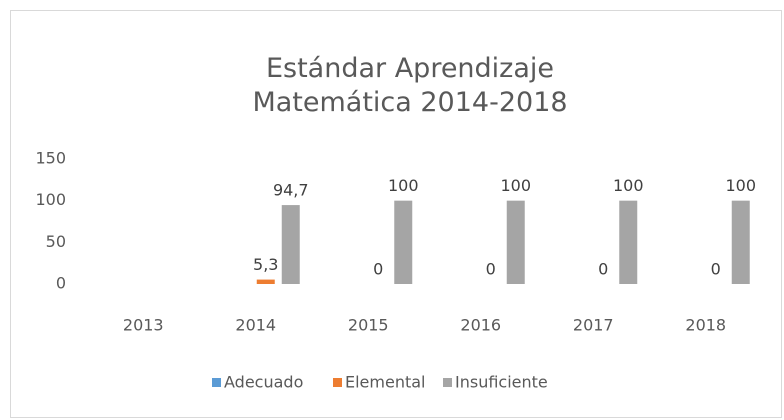 This screenshot has width=784, height=420. What do you see at coordinates (291, 190) in the screenshot?
I see `value-label: 94,7` at bounding box center [291, 190].